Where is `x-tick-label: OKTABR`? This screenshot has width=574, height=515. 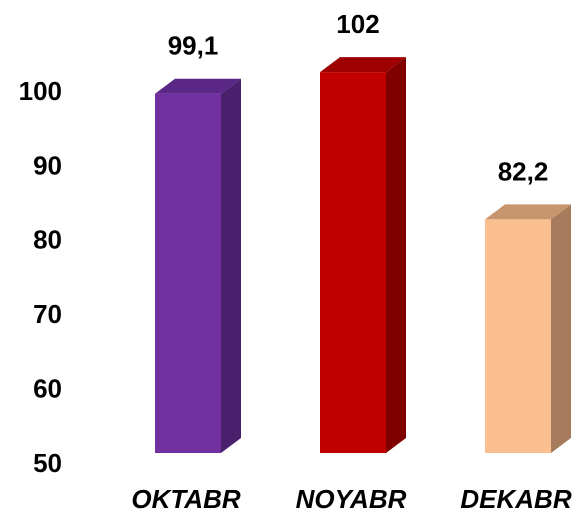 x-tick-label: OKTABR is located at coordinates (186, 499).